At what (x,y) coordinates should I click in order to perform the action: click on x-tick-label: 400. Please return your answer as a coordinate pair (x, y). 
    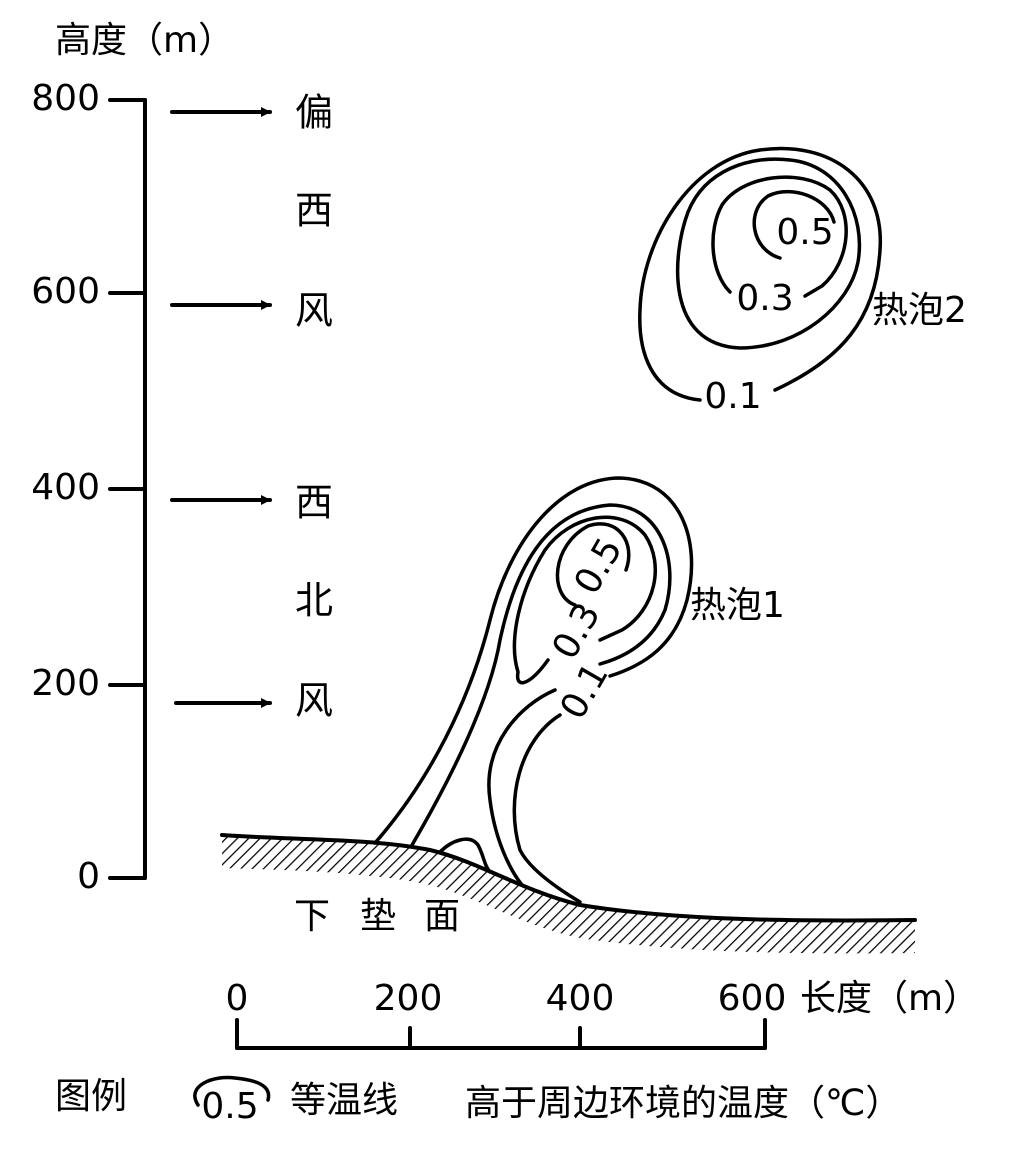
    Looking at the image, I should click on (580, 998).